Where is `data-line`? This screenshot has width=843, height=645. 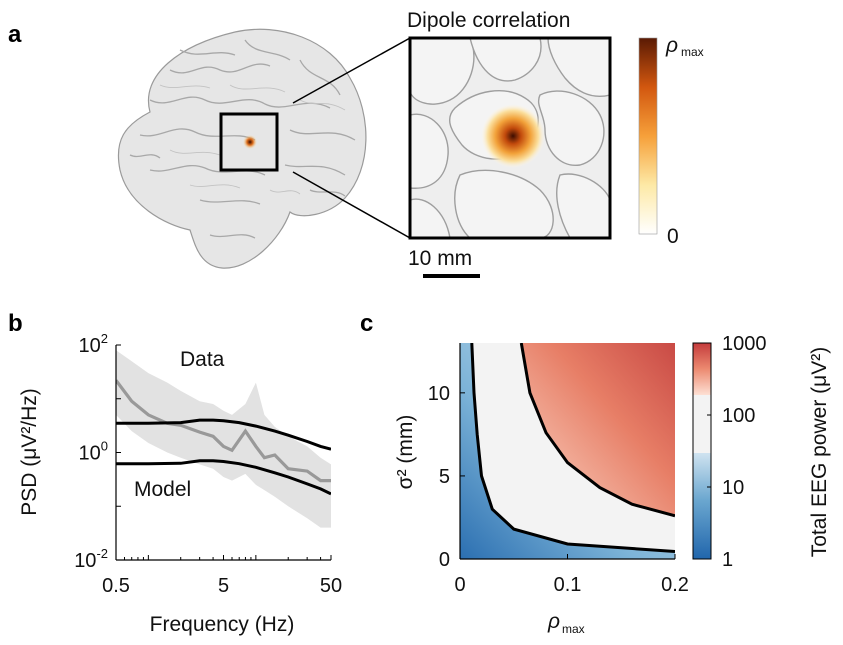
data-line is located at coordinates (223, 431).